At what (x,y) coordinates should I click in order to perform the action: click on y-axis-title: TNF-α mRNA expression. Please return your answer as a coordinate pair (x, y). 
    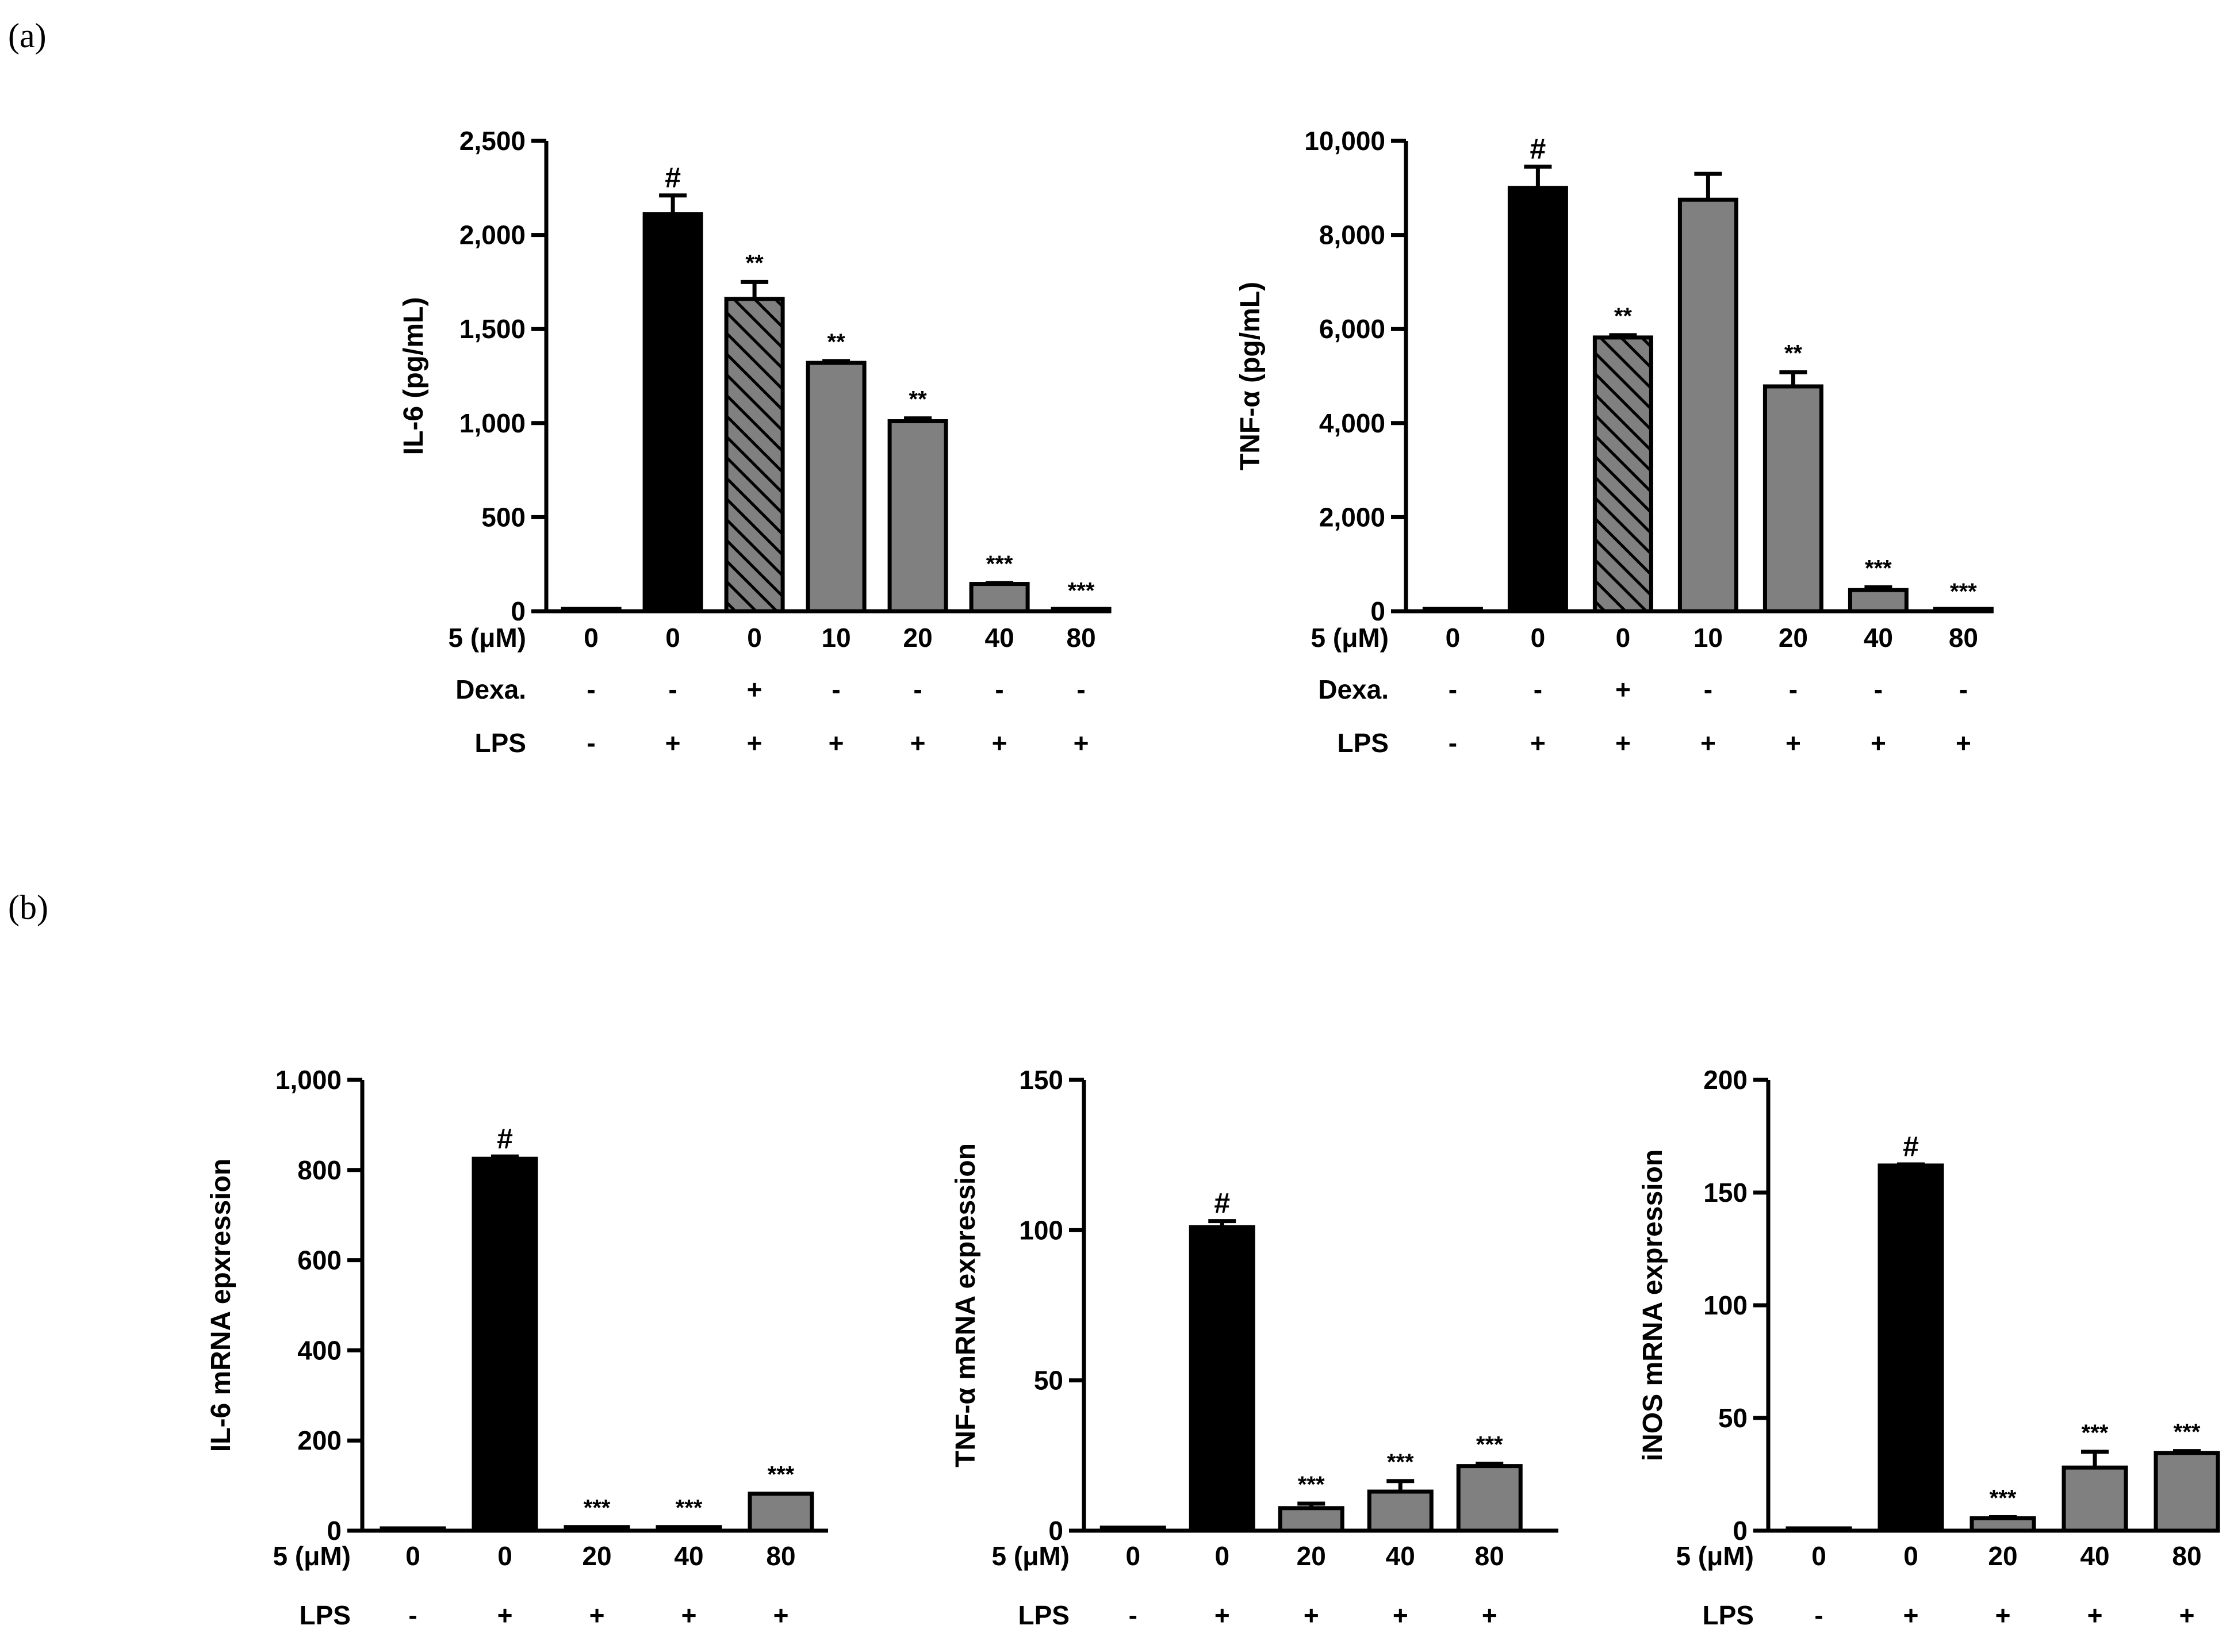
    Looking at the image, I should click on (966, 1305).